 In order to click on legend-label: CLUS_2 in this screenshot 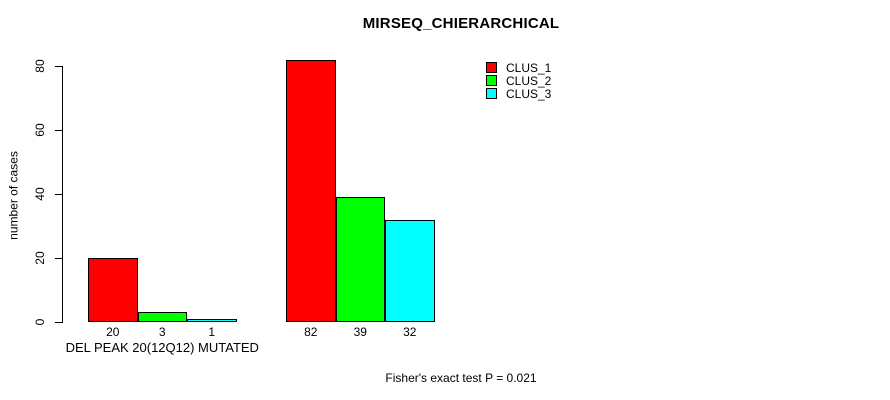, I will do `click(529, 81)`.